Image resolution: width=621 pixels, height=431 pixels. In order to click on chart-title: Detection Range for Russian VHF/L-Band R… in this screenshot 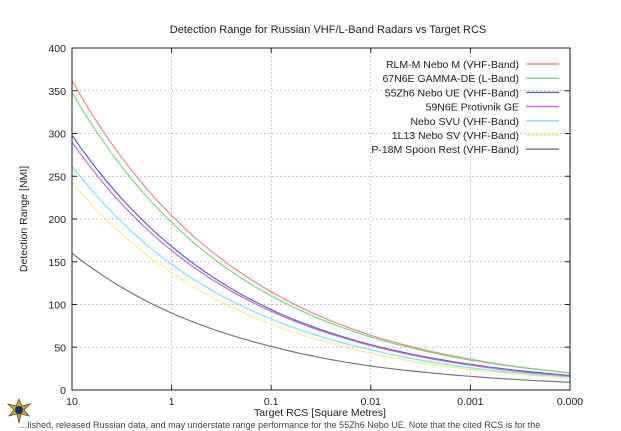, I will do `click(328, 30)`.